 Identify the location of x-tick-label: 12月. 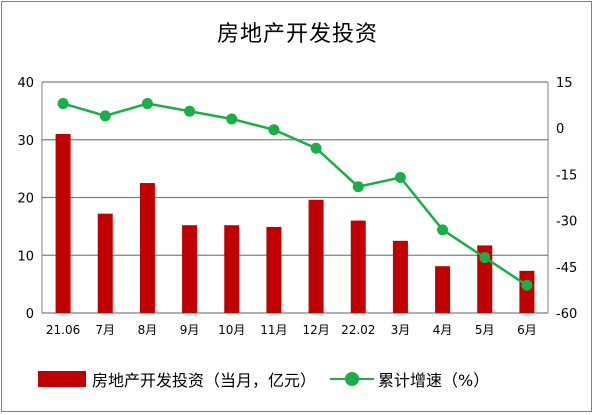
(315, 330).